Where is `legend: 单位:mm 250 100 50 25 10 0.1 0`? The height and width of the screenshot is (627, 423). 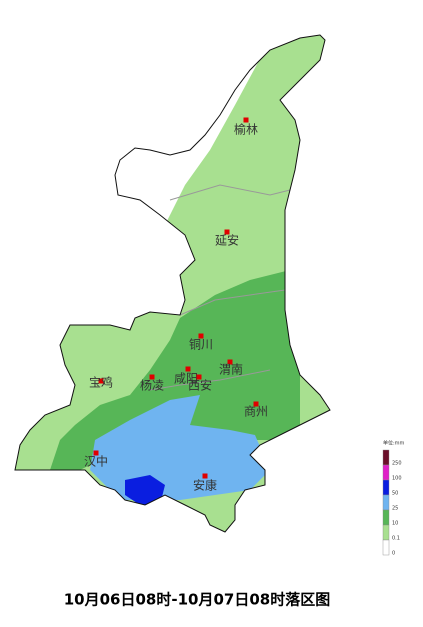
legend: 单位:mm 250 100 50 25 10 0.1 0 is located at coordinates (393, 498).